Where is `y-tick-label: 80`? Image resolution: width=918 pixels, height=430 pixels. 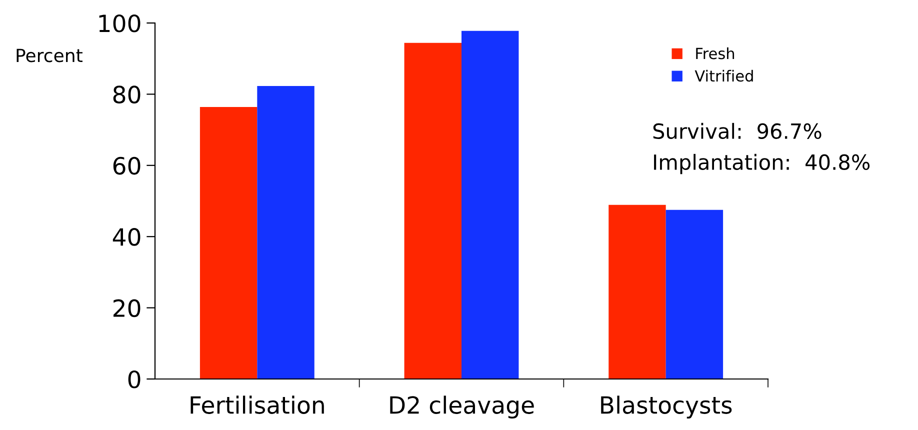 y-tick-label: 80 is located at coordinates (126, 95).